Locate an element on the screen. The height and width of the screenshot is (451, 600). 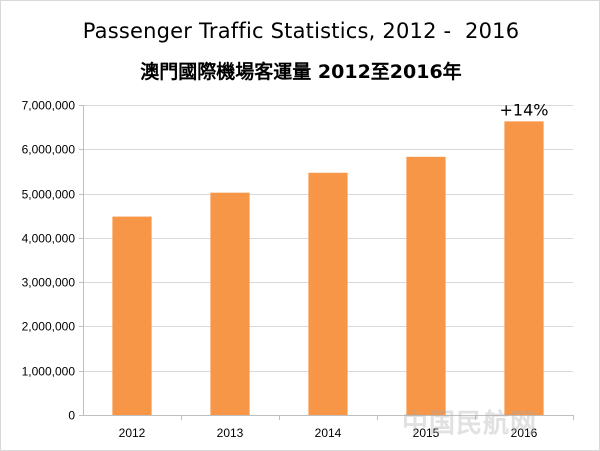
bar-2012 is located at coordinates (132, 315).